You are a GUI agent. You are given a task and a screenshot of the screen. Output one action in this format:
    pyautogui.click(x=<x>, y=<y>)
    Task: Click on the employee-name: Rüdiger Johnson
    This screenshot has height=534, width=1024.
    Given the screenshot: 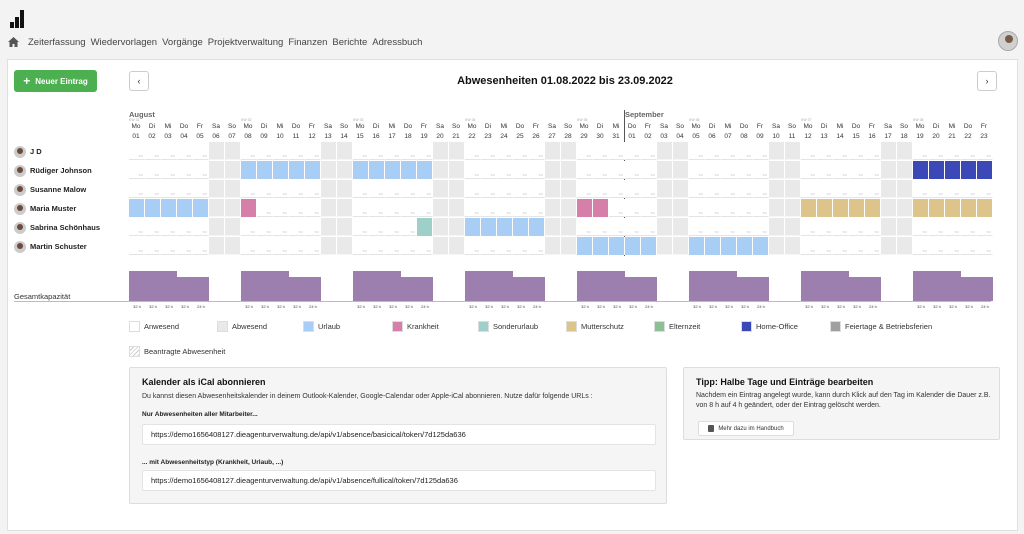 What is the action you would take?
    pyautogui.click(x=61, y=170)
    